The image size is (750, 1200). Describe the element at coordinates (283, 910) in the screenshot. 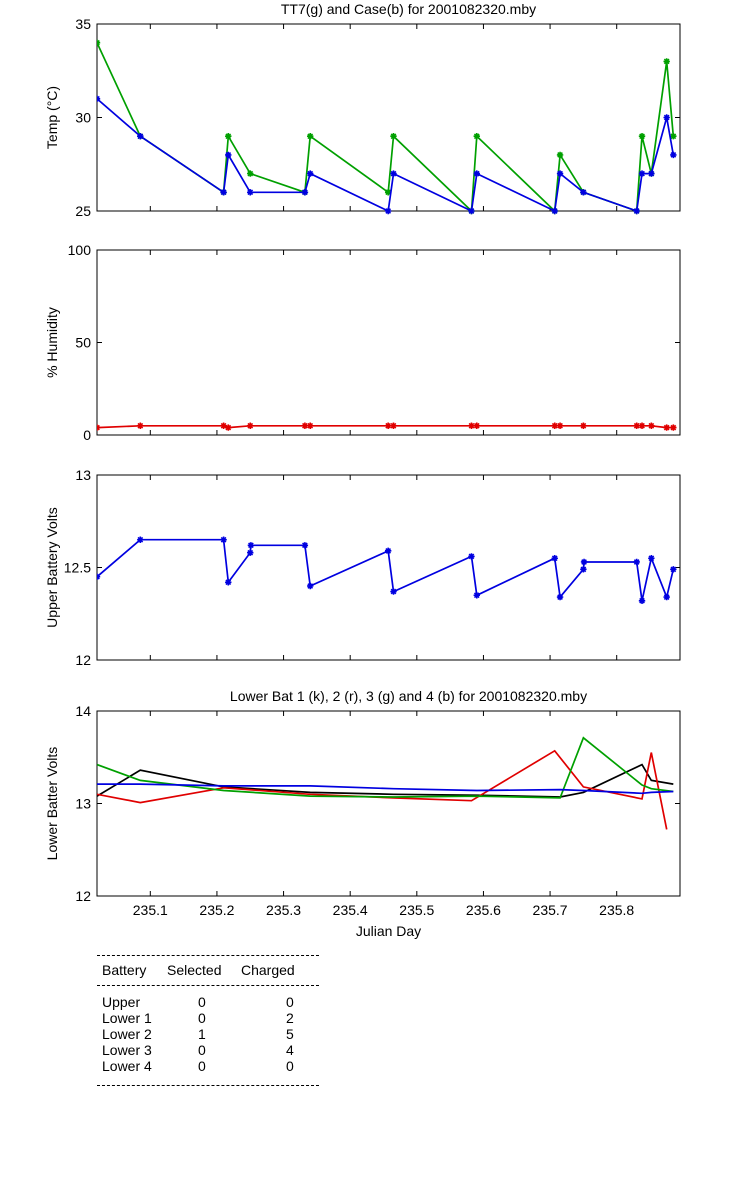

I see `x-tick-label: 235.3` at that location.